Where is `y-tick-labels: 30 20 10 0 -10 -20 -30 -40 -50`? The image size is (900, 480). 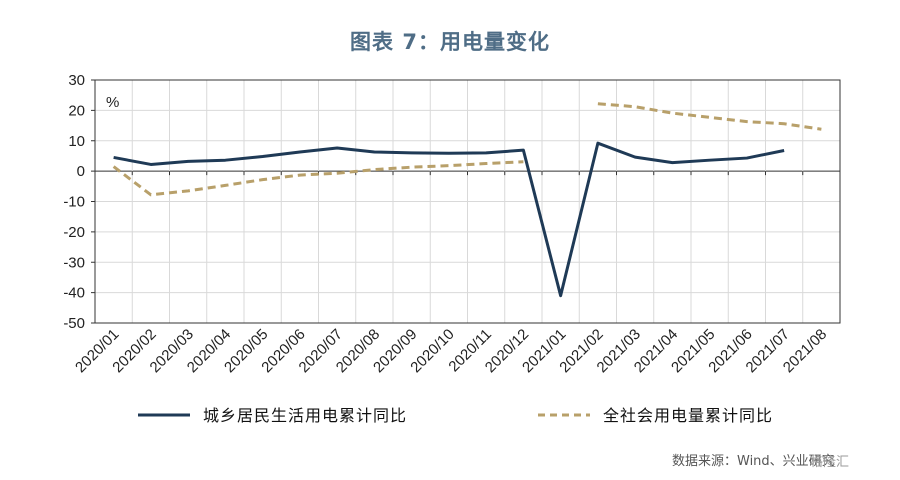
y-tick-labels: 30 20 10 0 -10 -20 -30 -40 -50 is located at coordinates (74, 202).